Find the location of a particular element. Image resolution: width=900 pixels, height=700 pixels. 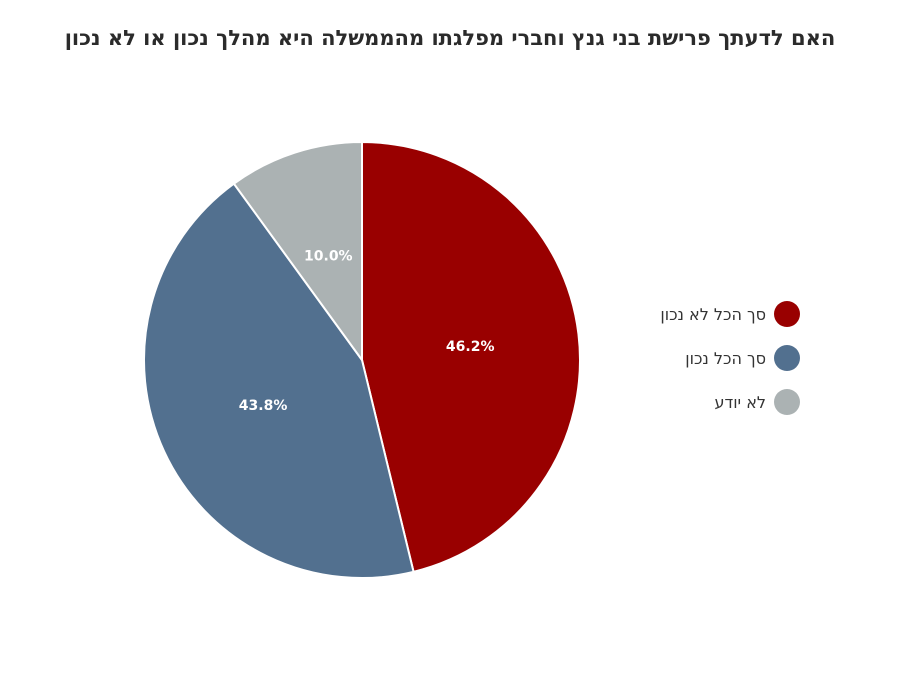

legend-label: סך הכל לא נכון is located at coordinates (713, 314).